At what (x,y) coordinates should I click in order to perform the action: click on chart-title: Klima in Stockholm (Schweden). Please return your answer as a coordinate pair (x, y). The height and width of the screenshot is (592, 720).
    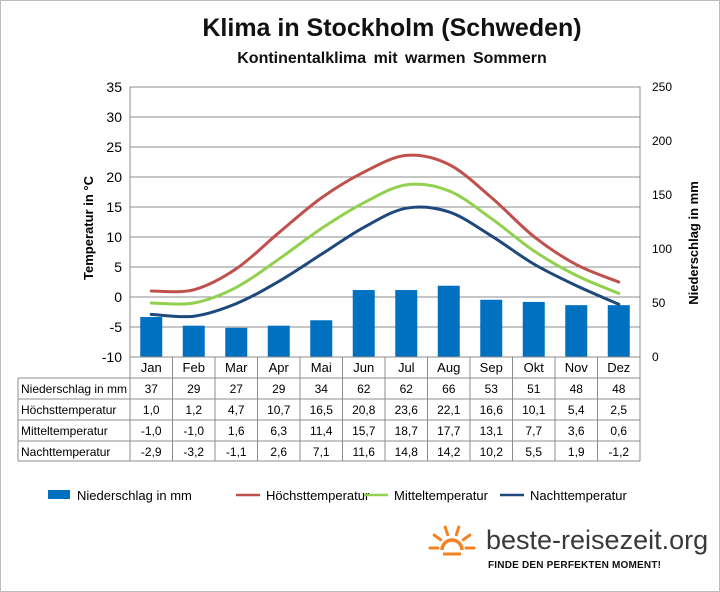
    Looking at the image, I should click on (392, 28).